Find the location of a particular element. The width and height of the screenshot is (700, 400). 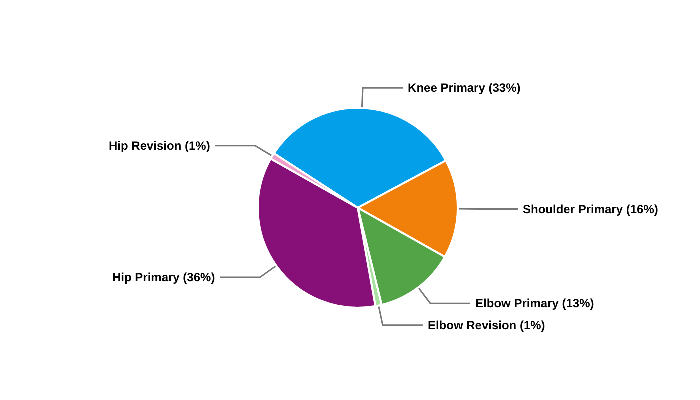

slice-label: Knee Primary (33%) is located at coordinates (464, 88).